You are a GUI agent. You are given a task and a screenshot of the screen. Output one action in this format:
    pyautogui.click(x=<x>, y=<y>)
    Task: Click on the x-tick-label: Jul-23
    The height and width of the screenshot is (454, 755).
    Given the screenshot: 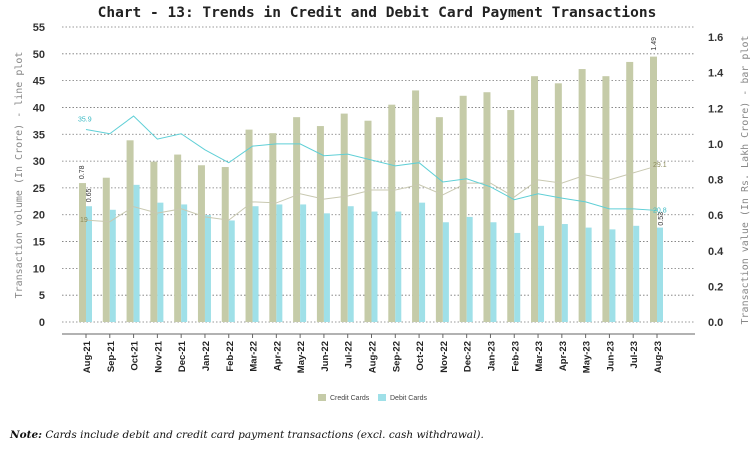 What is the action you would take?
    pyautogui.click(x=634, y=354)
    